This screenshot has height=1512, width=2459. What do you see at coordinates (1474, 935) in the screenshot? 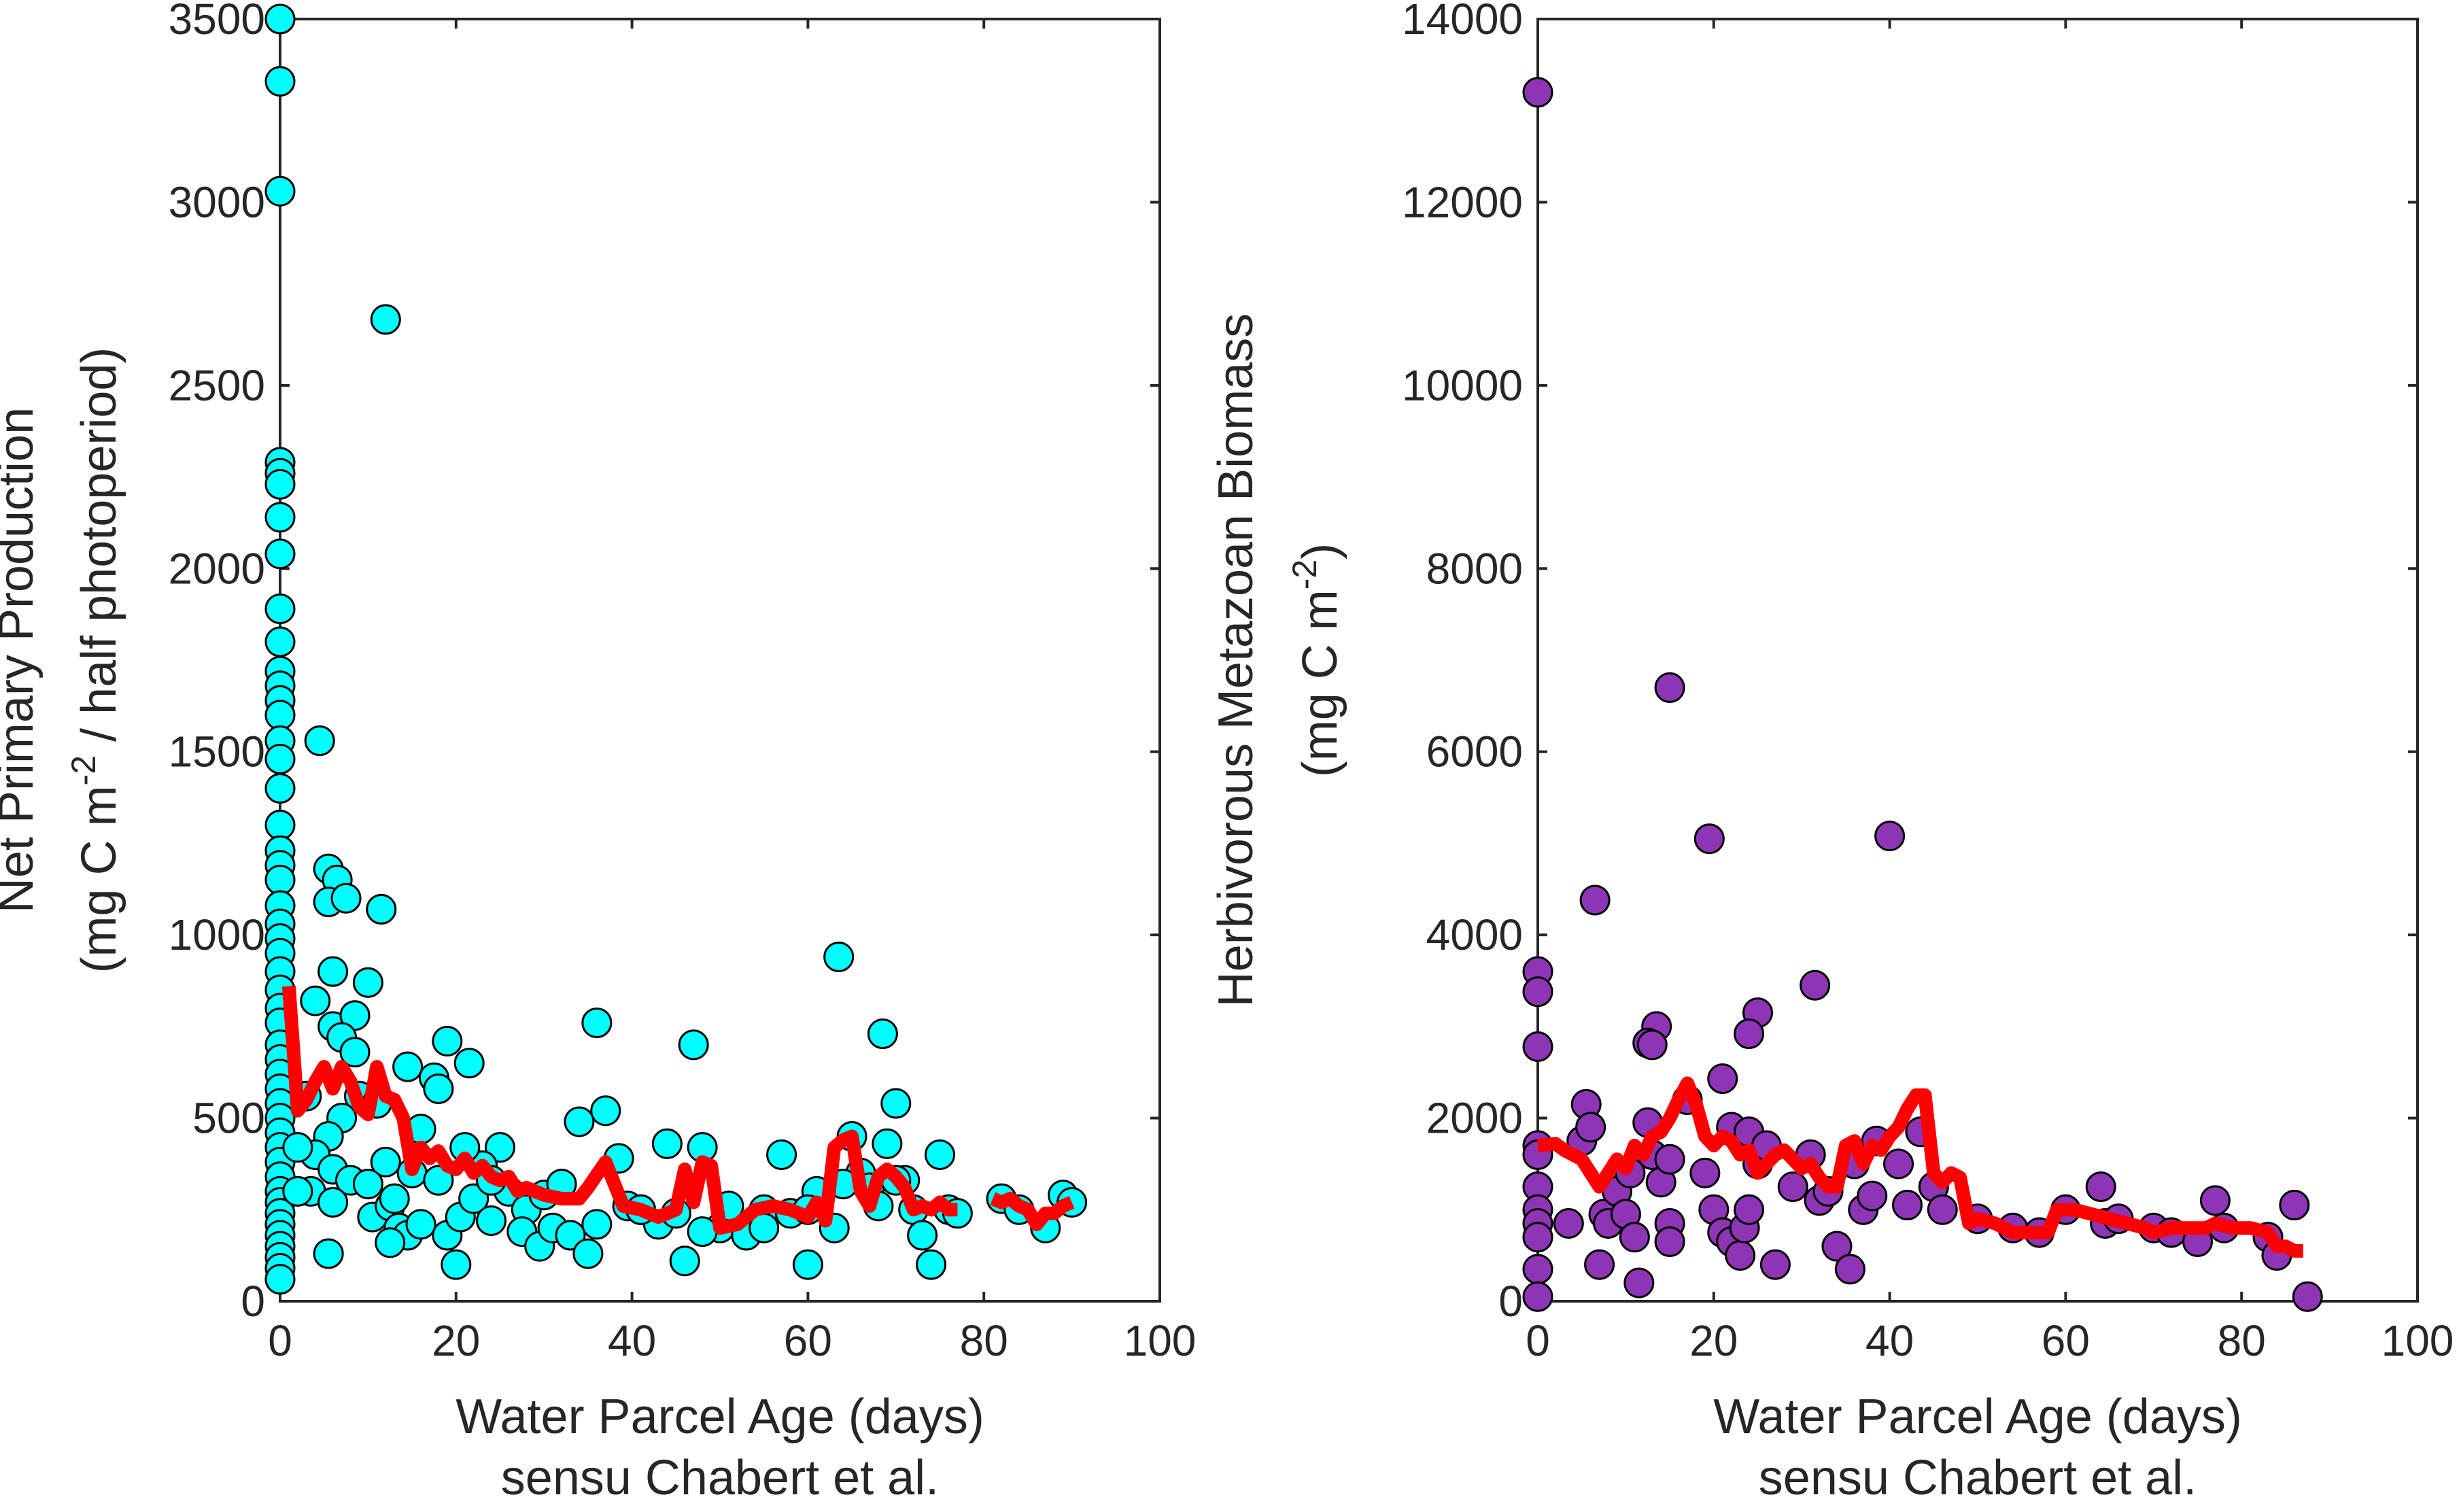
I see `y-tick-label: 4000` at bounding box center [1474, 935].